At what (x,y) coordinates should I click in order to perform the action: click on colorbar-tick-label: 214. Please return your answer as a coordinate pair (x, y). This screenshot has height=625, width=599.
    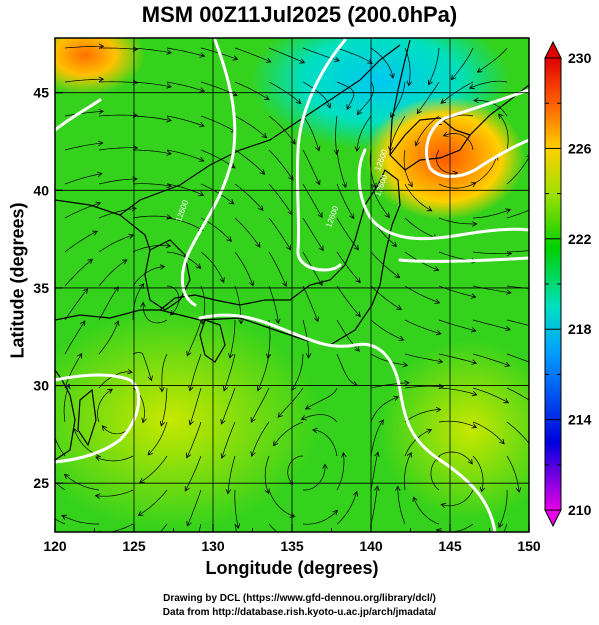
    Looking at the image, I should click on (580, 420).